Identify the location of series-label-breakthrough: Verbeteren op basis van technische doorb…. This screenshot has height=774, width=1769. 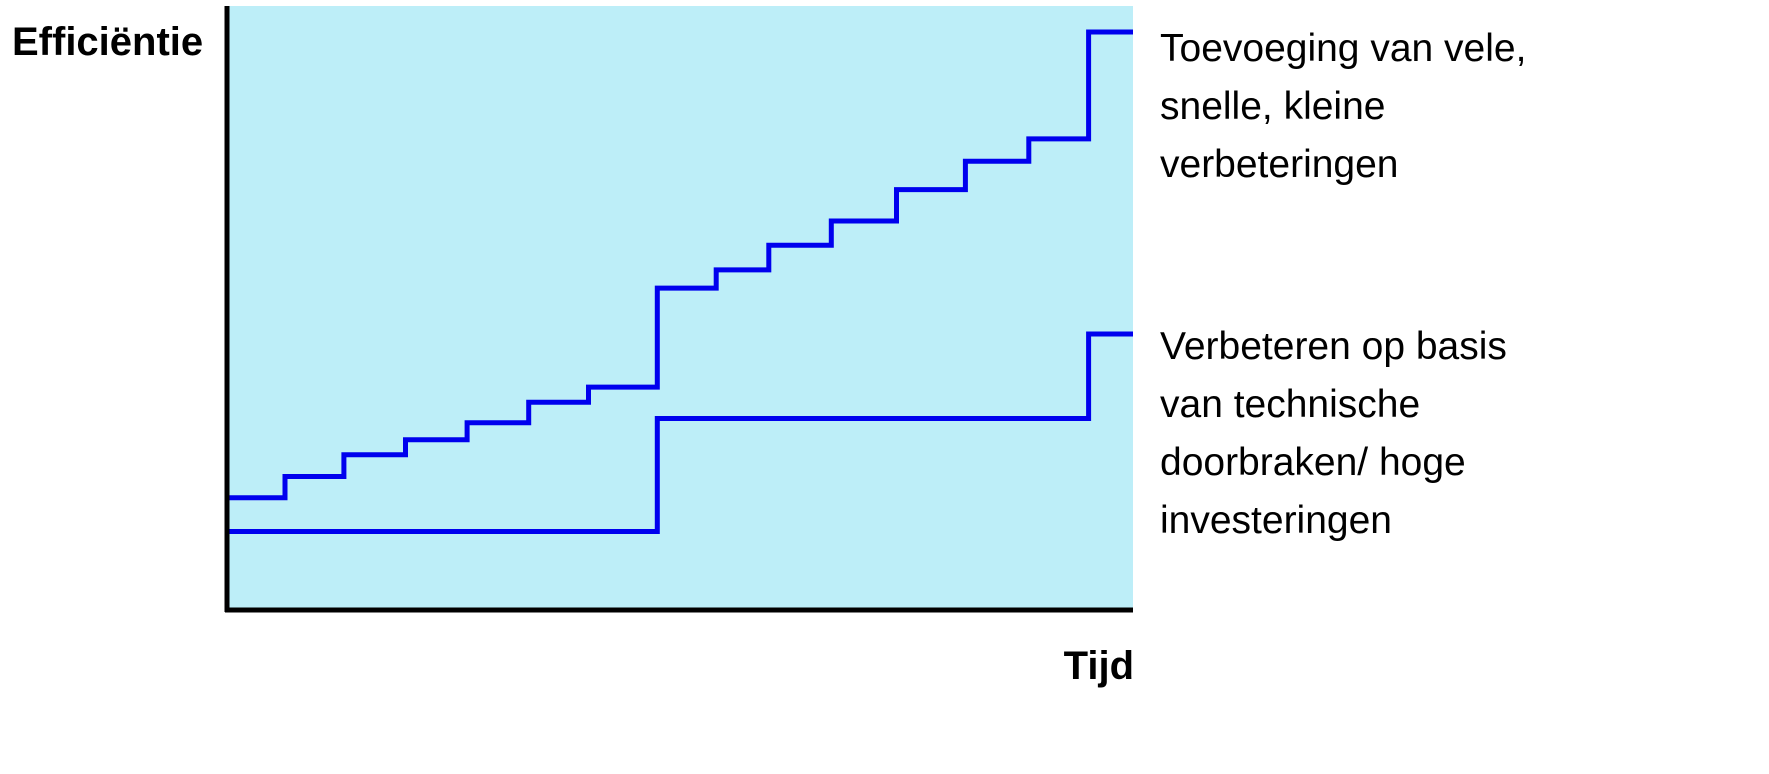
(1460, 434).